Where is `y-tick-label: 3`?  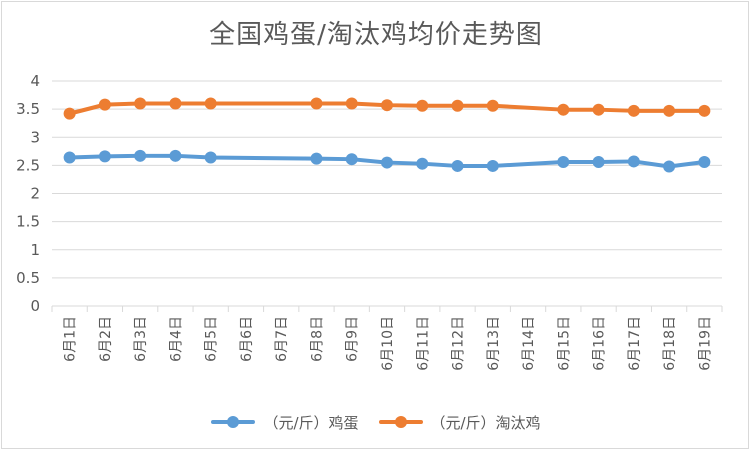 y-tick-label: 3 is located at coordinates (35, 137).